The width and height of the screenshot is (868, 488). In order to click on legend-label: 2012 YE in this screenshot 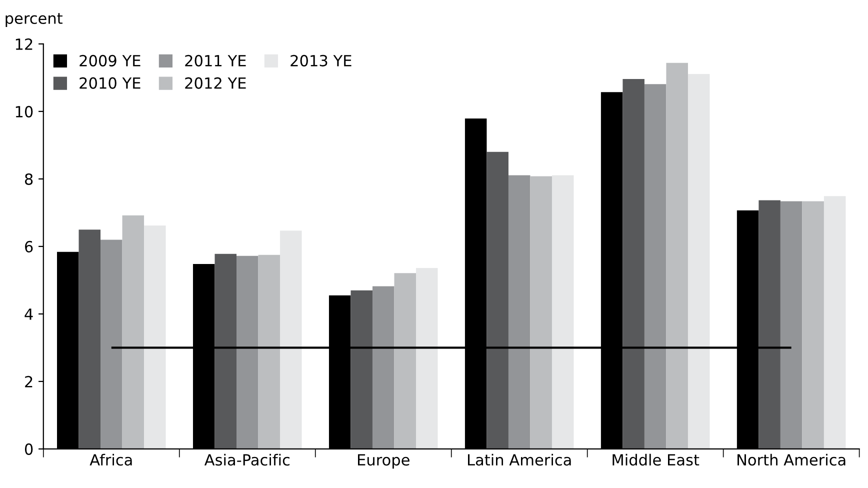, I will do `click(215, 83)`.